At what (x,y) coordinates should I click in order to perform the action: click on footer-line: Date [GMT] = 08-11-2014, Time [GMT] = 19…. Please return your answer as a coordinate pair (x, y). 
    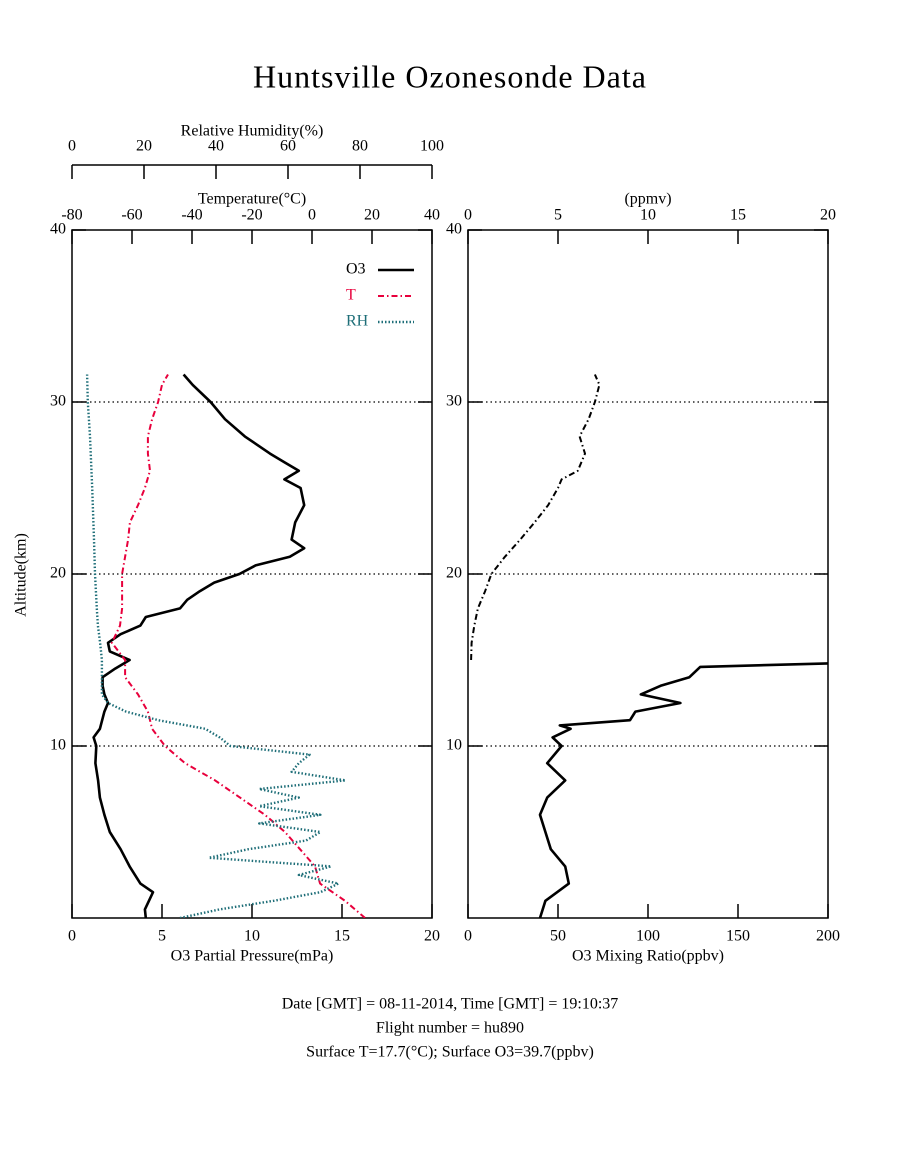
    Looking at the image, I should click on (450, 1004).